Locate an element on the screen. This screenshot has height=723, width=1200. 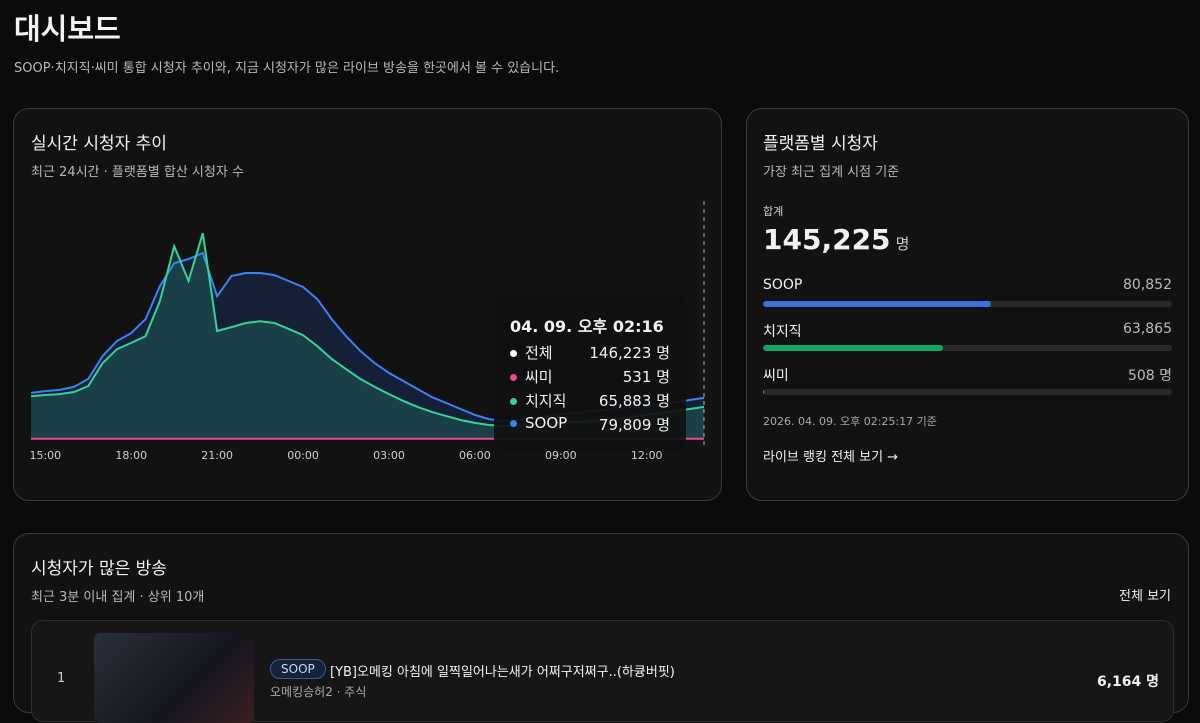
platform-row: 씨미 508 명 is located at coordinates (967, 375).